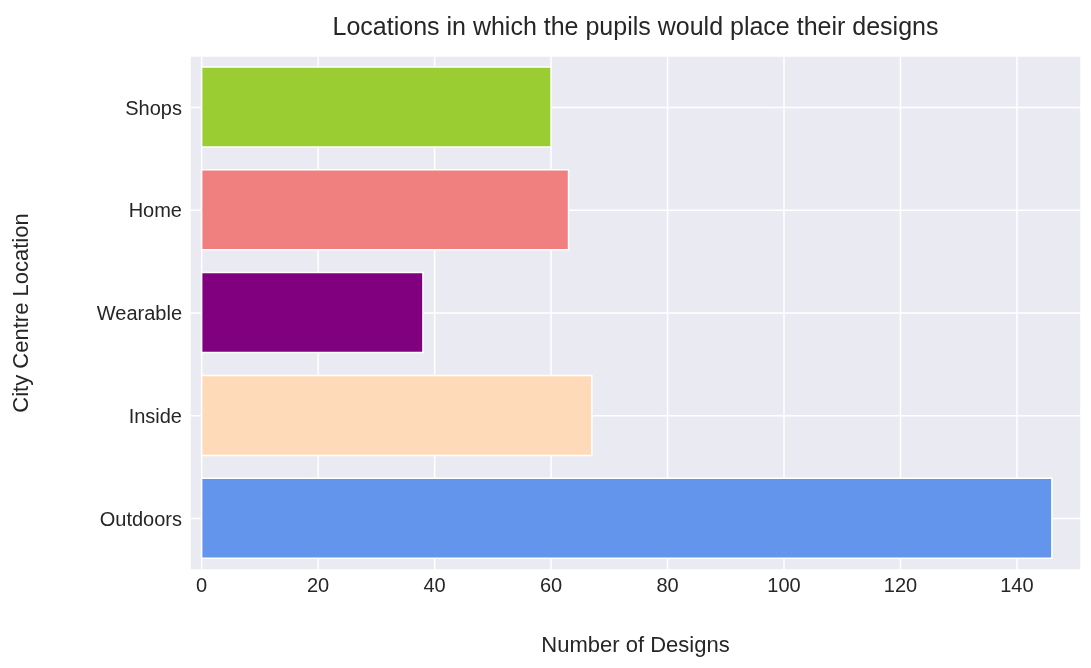  I want to click on y-tick-label: Shops, so click(153, 107).